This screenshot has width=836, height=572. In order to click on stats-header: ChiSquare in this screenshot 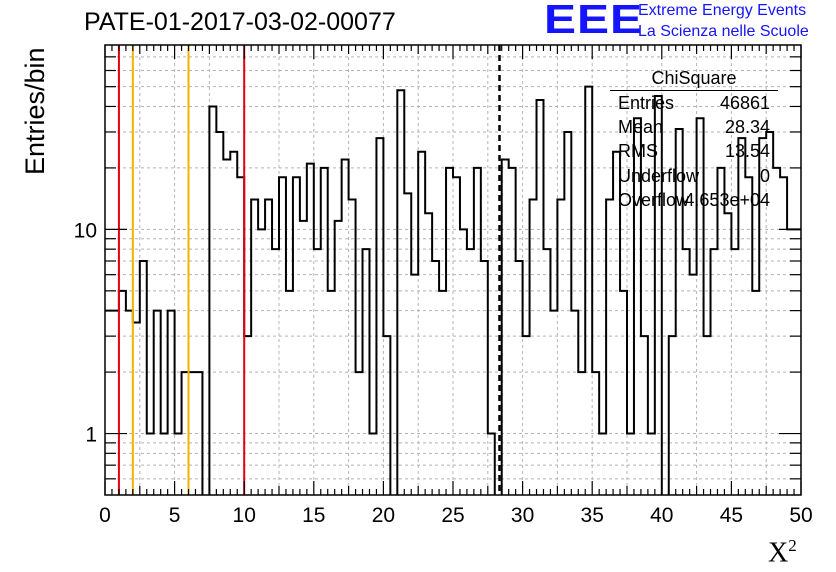, I will do `click(694, 79)`.